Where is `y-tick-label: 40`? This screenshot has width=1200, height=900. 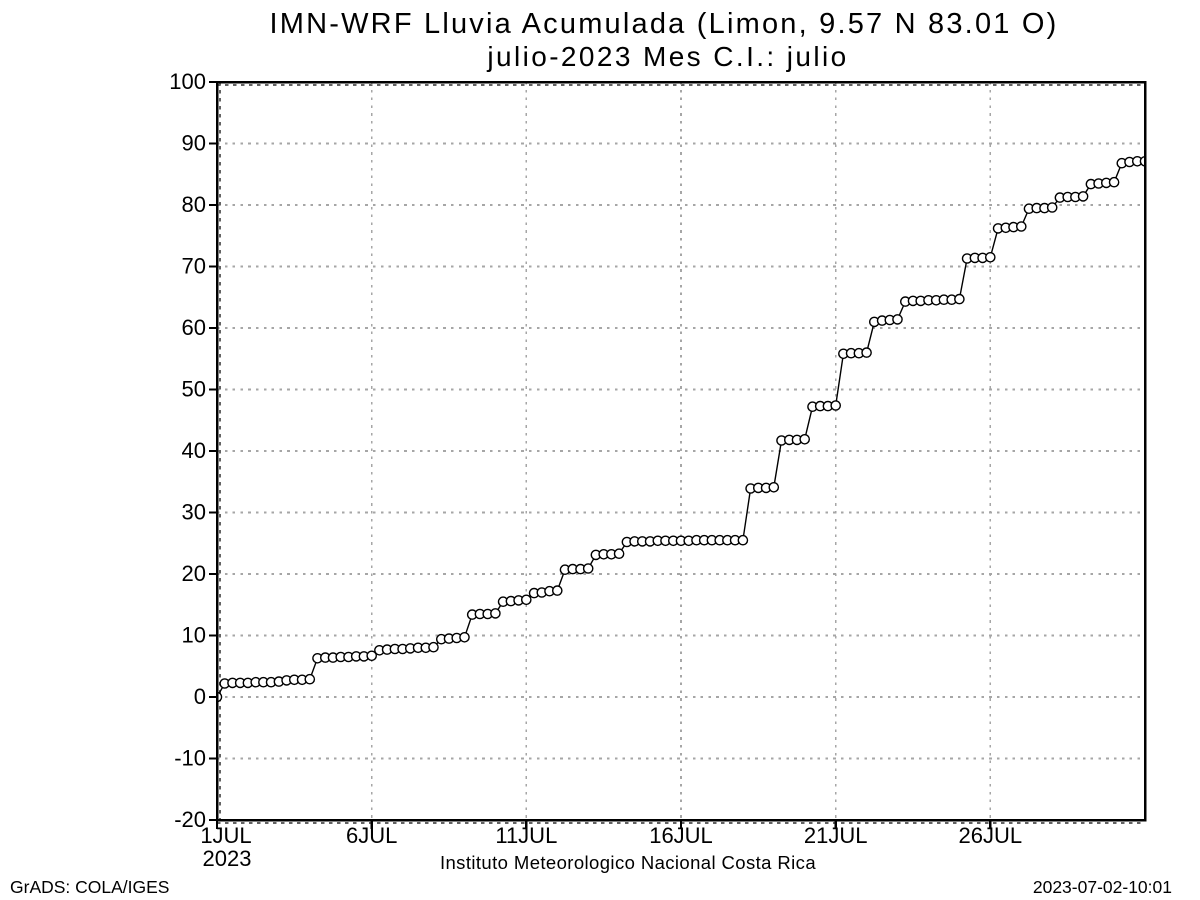
y-tick-label: 40 is located at coordinates (194, 450).